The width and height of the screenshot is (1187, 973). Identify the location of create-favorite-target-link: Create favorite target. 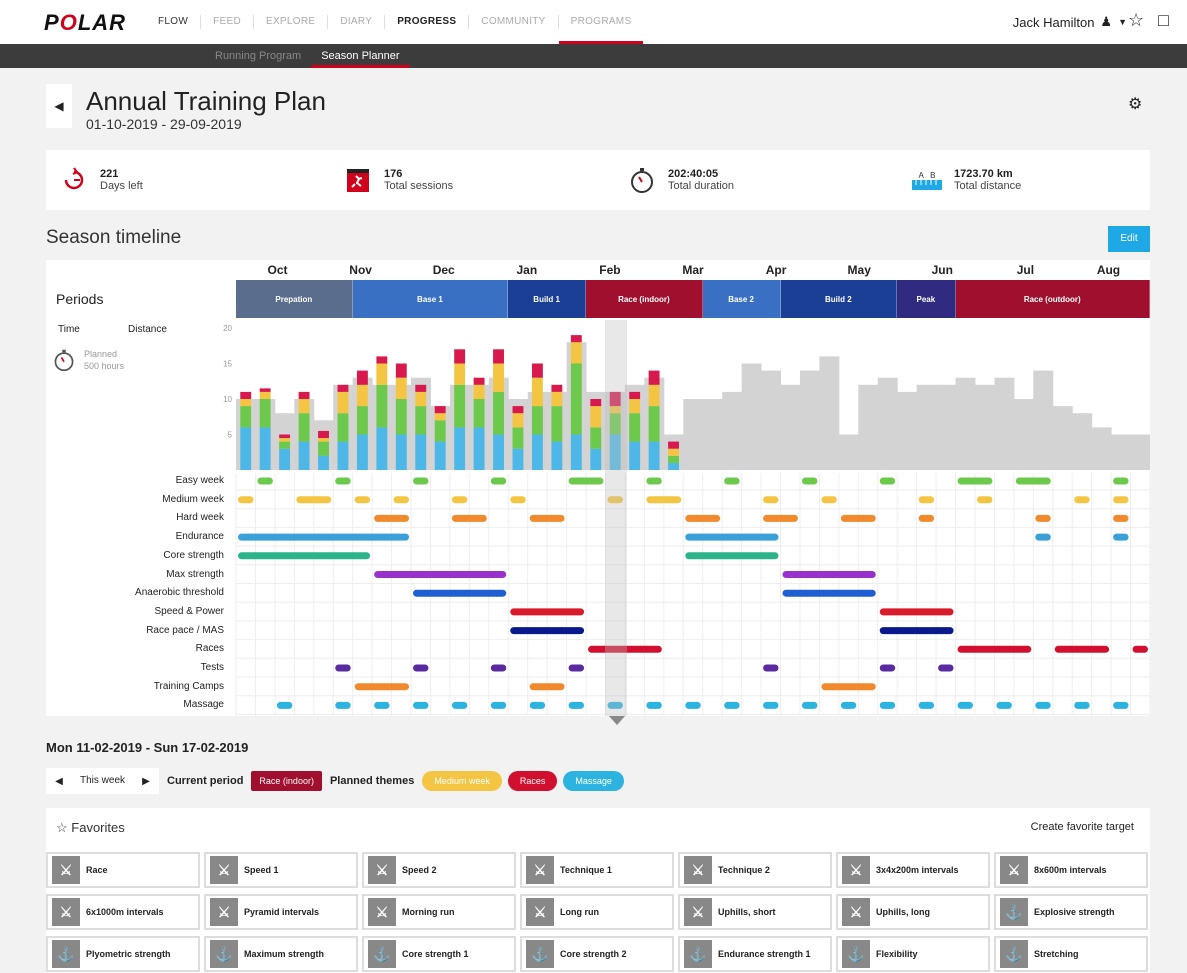
(1082, 827).